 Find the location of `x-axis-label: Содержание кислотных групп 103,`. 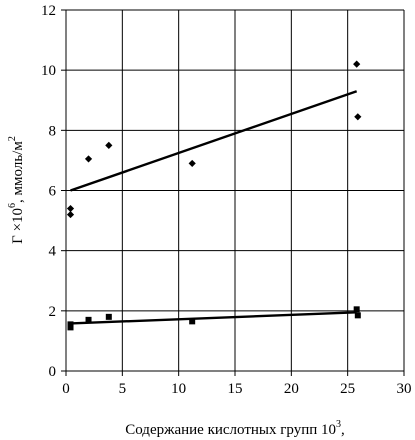

x-axis-label: Содержание кислотных групп 103, is located at coordinates (235, 428).